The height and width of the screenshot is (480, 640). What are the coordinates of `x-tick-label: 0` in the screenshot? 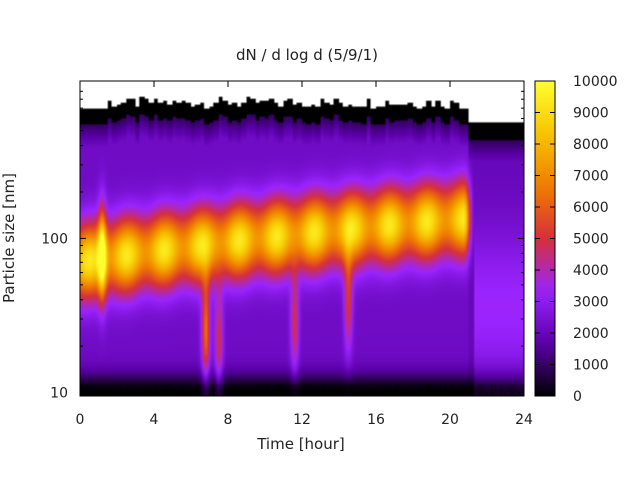 It's located at (80, 420).